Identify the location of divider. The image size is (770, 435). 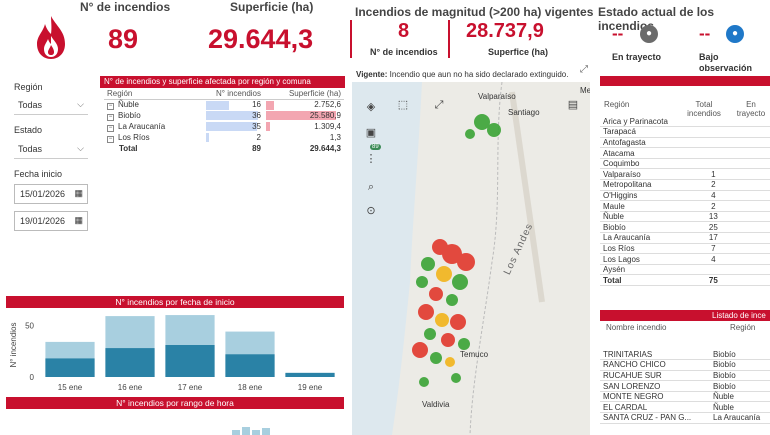
(449, 39).